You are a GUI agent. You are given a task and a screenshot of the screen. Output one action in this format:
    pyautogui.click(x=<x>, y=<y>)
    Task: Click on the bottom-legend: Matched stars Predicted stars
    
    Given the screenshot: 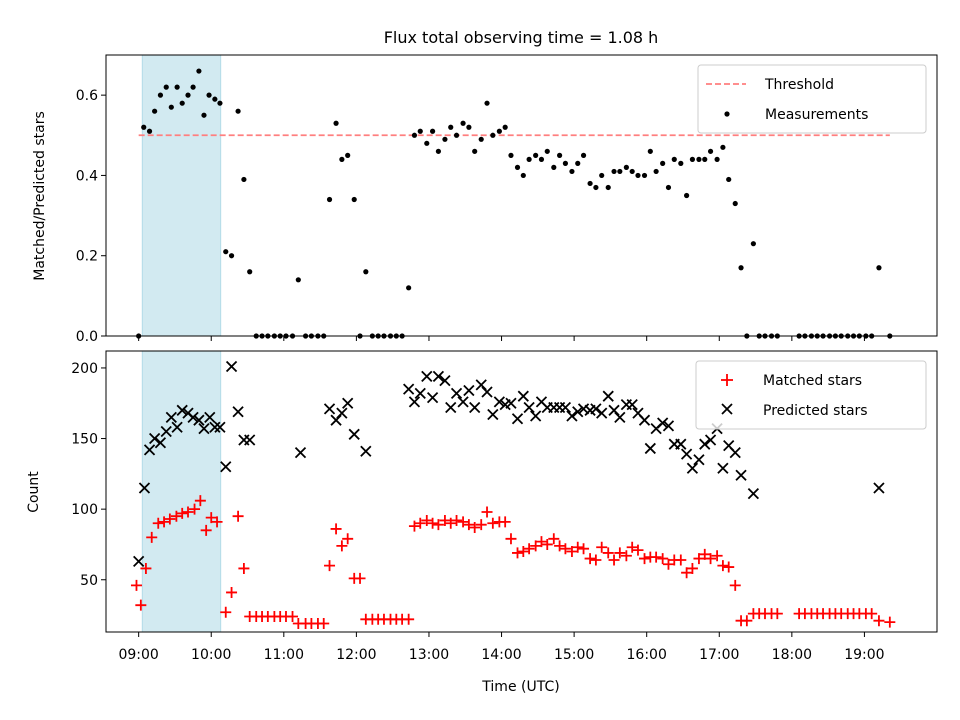 What is the action you would take?
    pyautogui.click(x=811, y=395)
    